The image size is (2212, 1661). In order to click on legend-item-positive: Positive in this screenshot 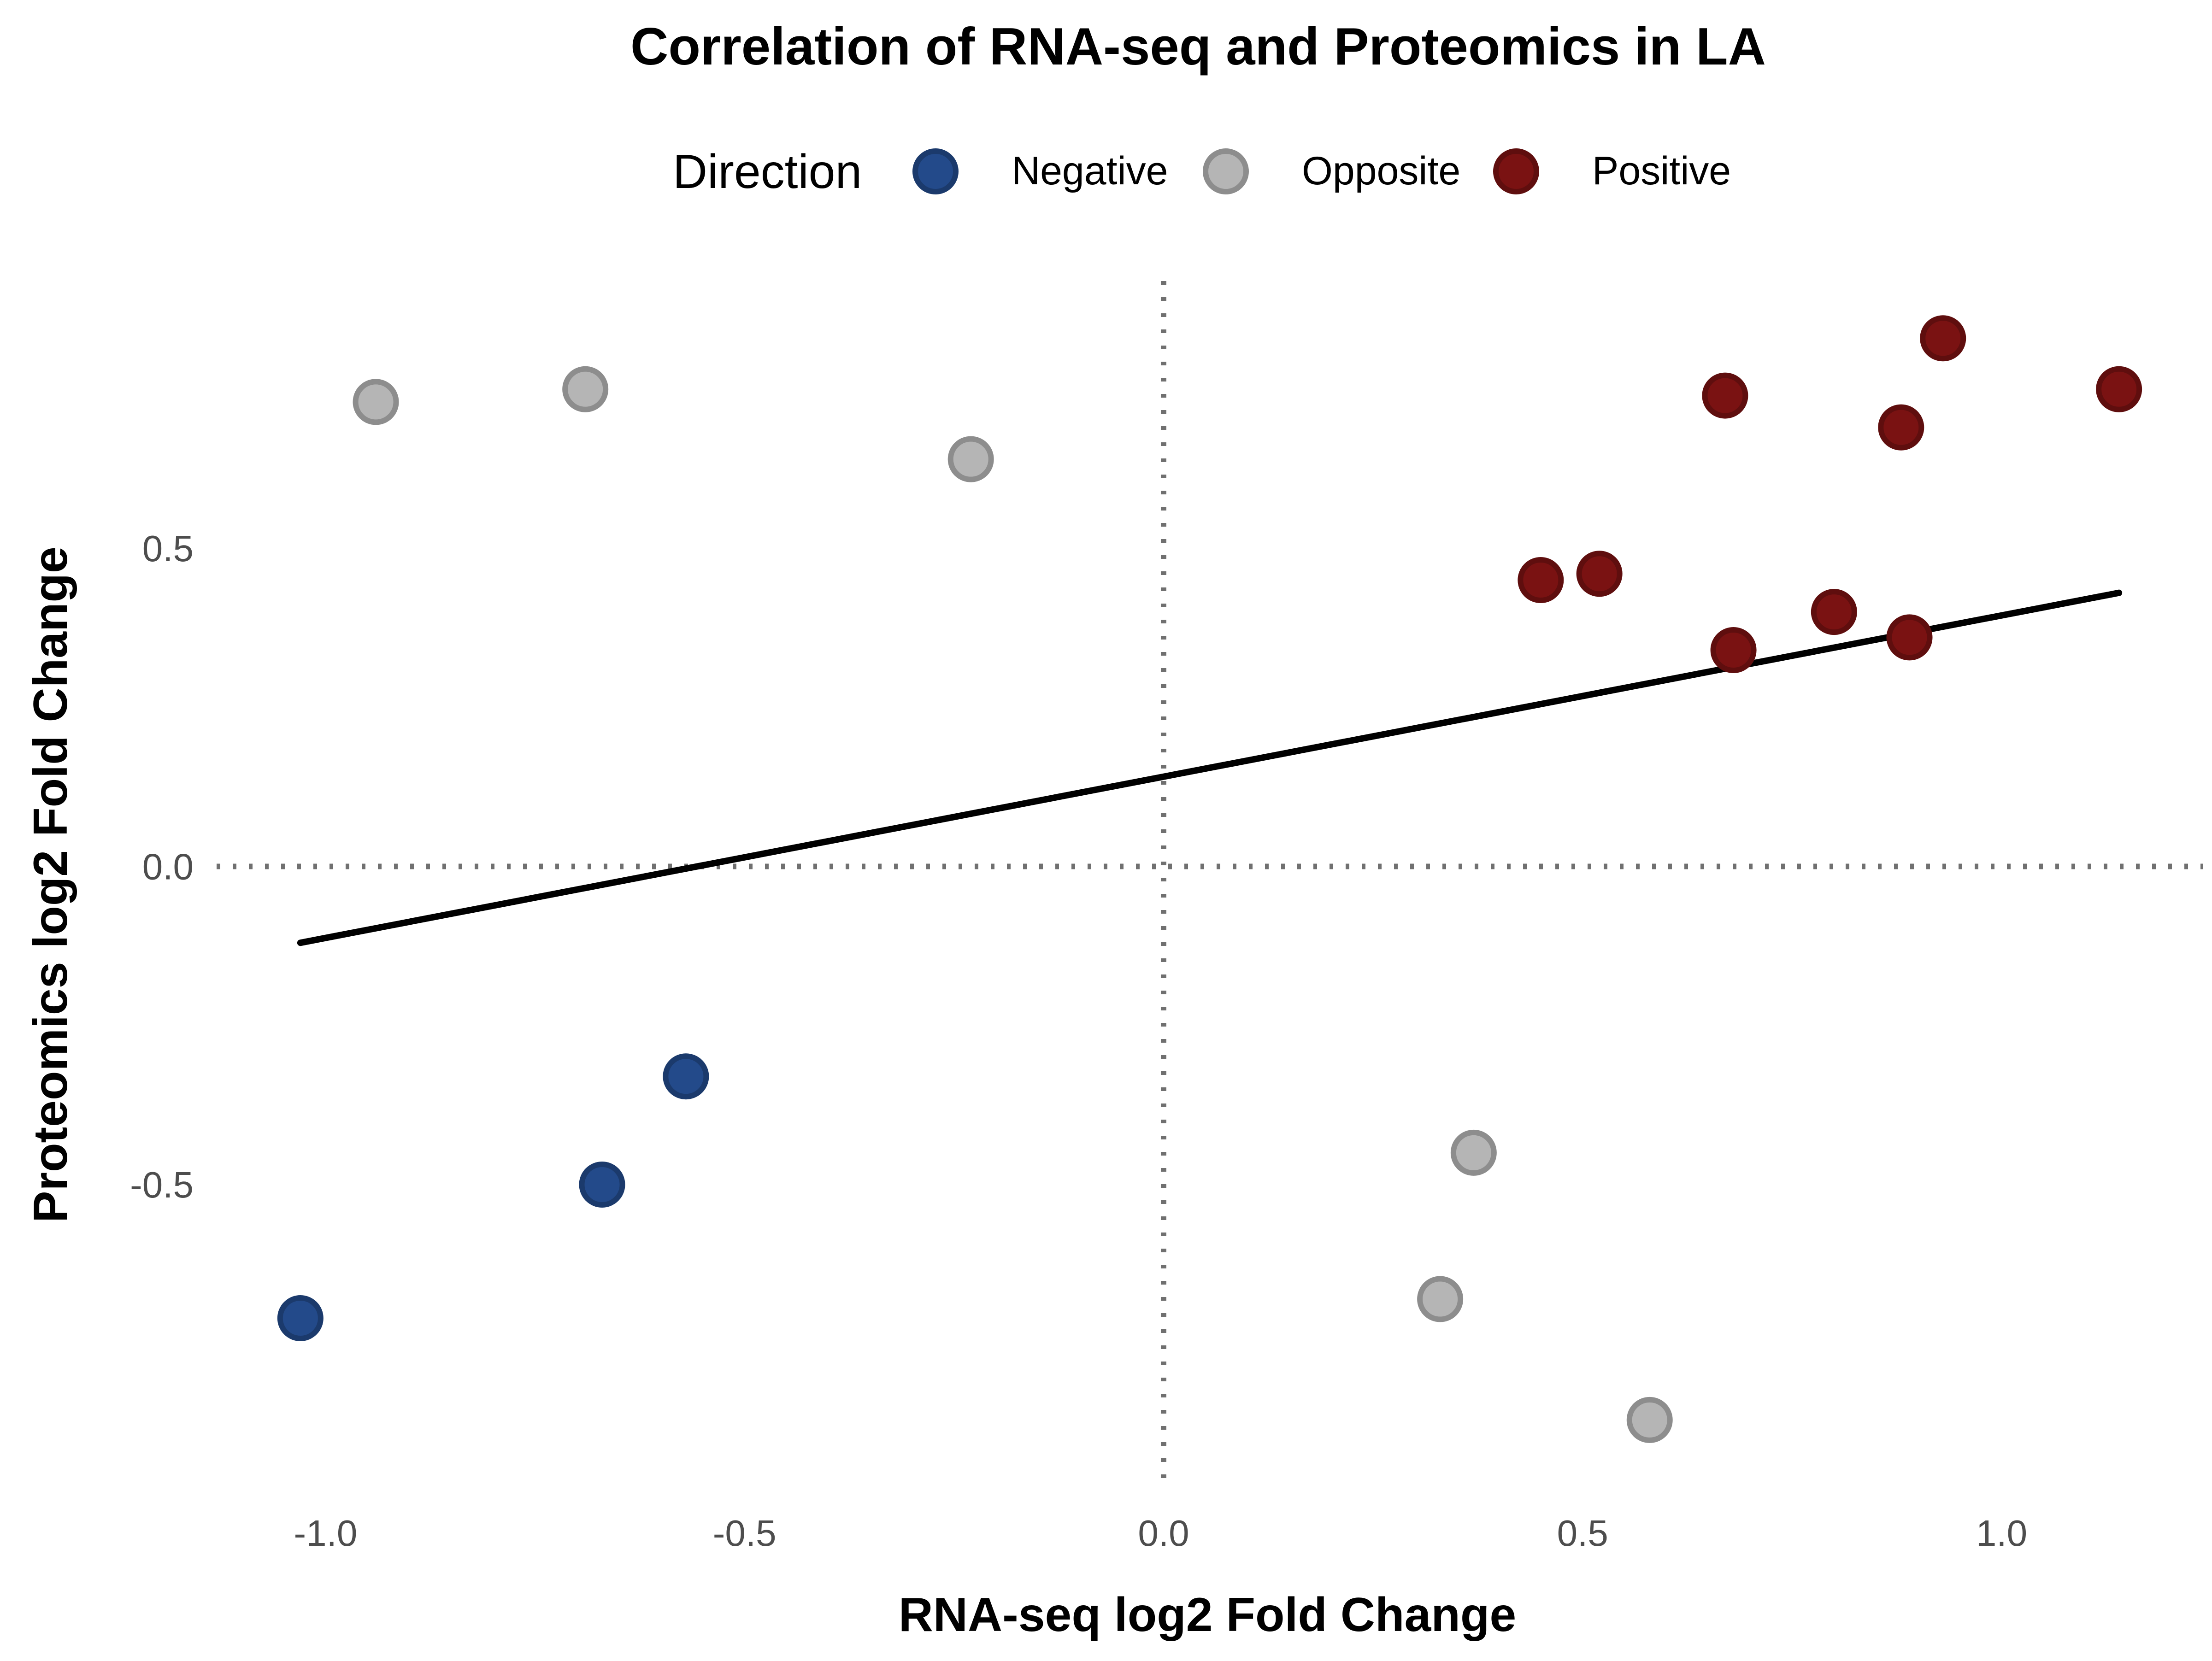, I will do `click(1612, 171)`.